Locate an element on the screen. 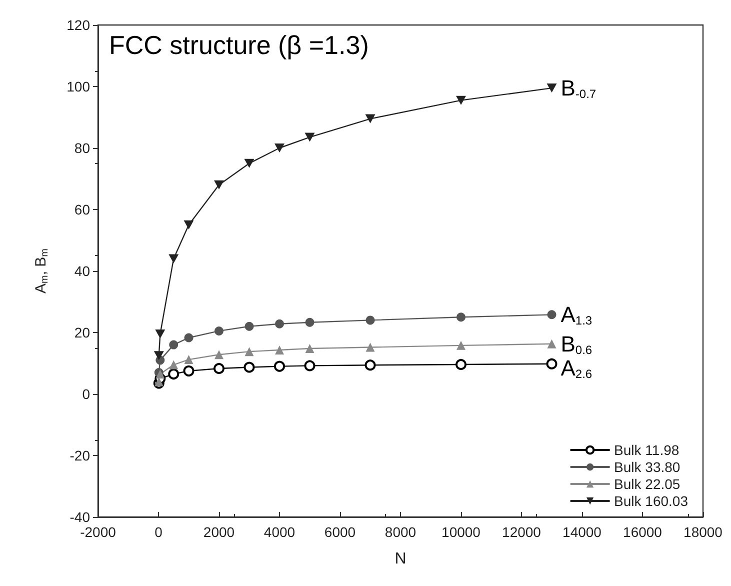 This screenshot has width=731, height=586. y-tick-label: -20 is located at coordinates (80, 456).